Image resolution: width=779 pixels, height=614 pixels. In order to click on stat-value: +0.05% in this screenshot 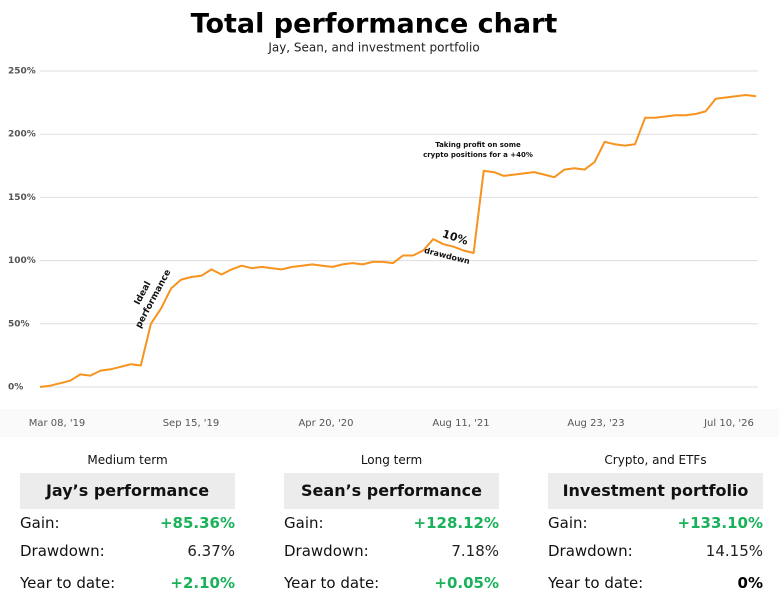, I will do `click(466, 583)`.